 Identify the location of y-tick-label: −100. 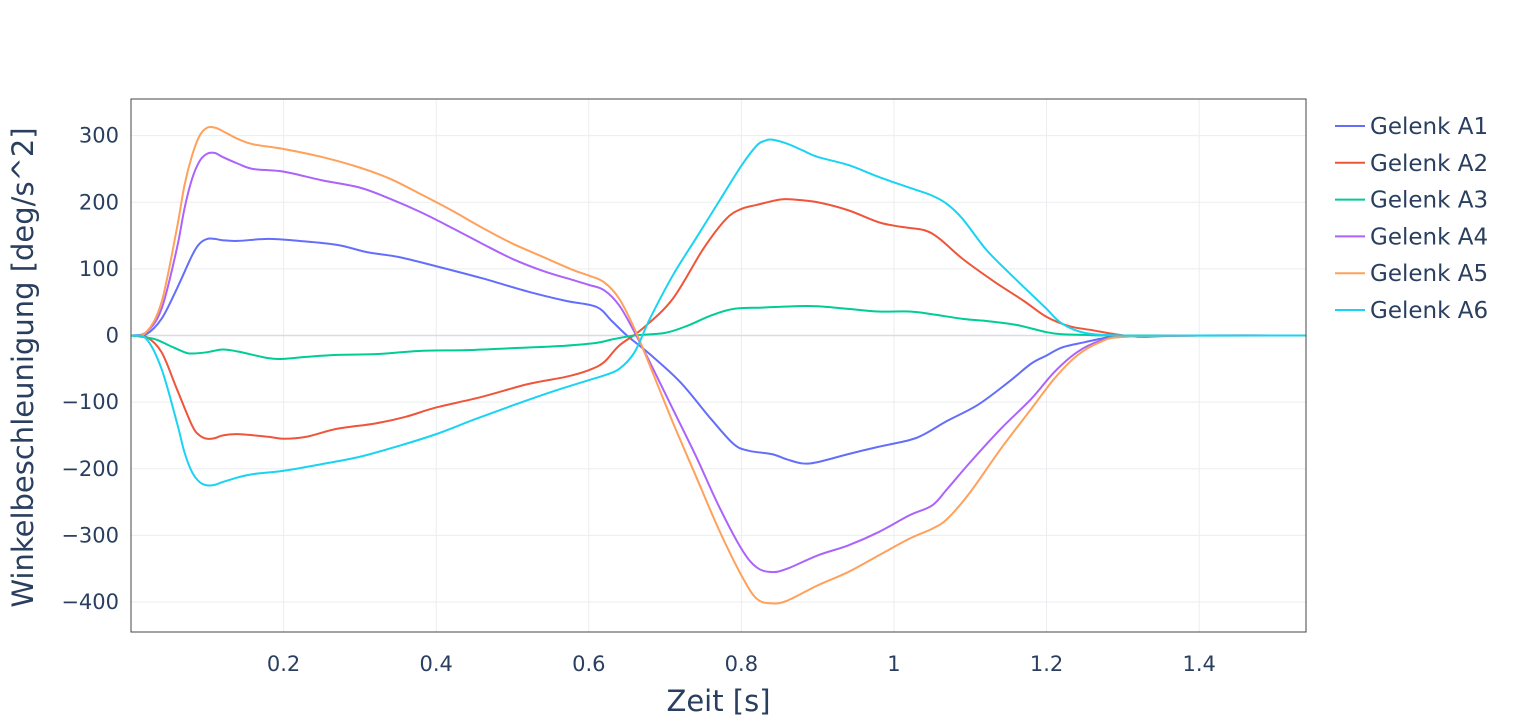
(90, 402).